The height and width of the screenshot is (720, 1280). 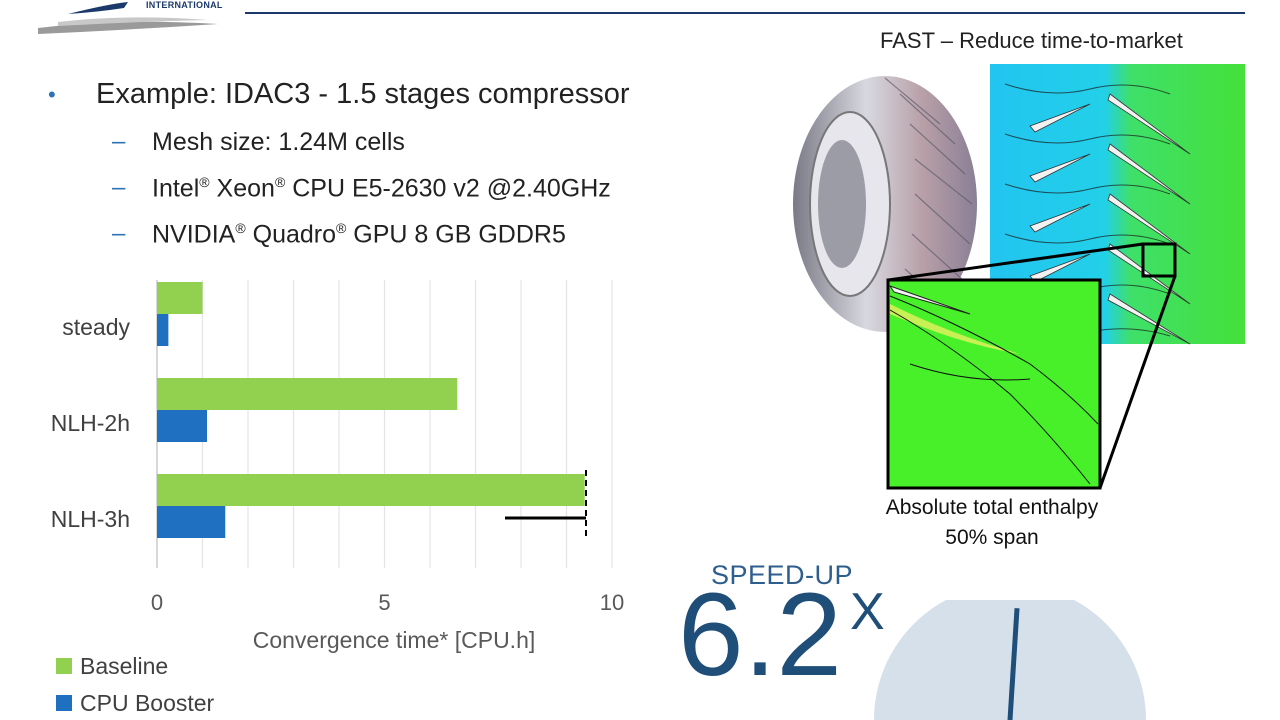 I want to click on x-tick-label: 10, so click(x=612, y=602).